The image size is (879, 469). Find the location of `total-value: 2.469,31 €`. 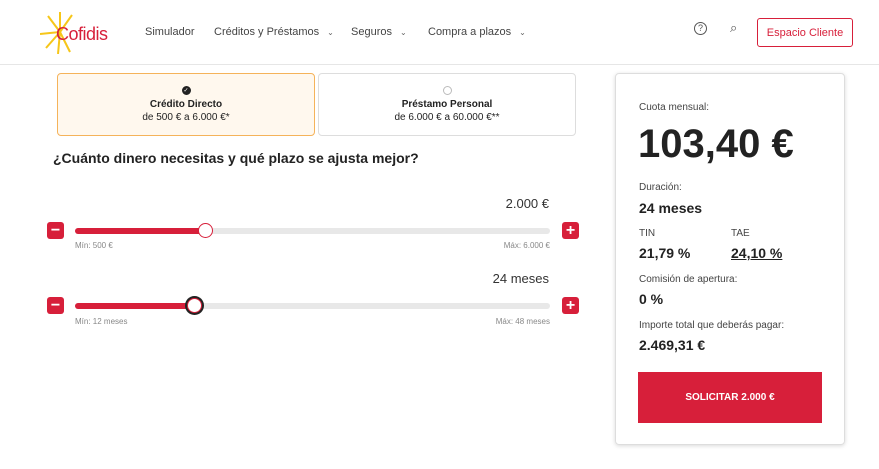

total-value: 2.469,31 € is located at coordinates (672, 345).